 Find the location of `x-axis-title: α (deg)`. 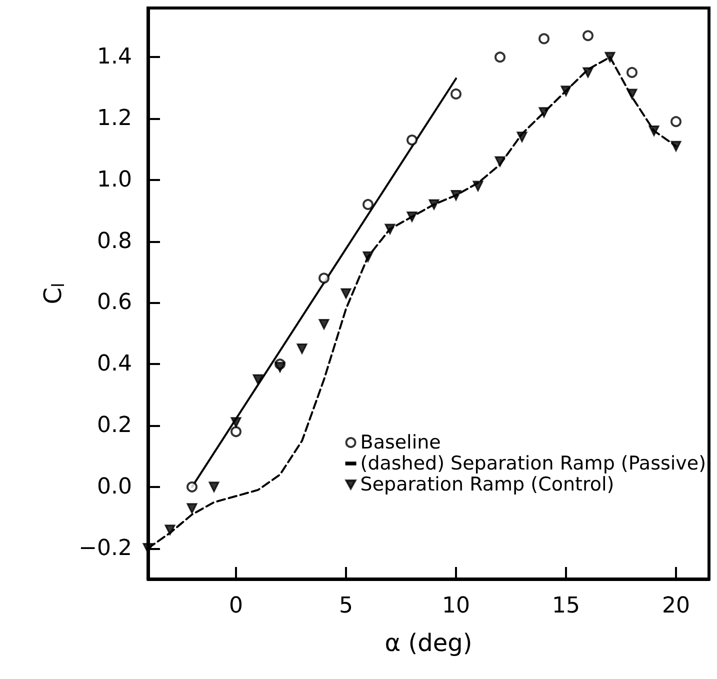

x-axis-title: α (deg) is located at coordinates (428, 643).